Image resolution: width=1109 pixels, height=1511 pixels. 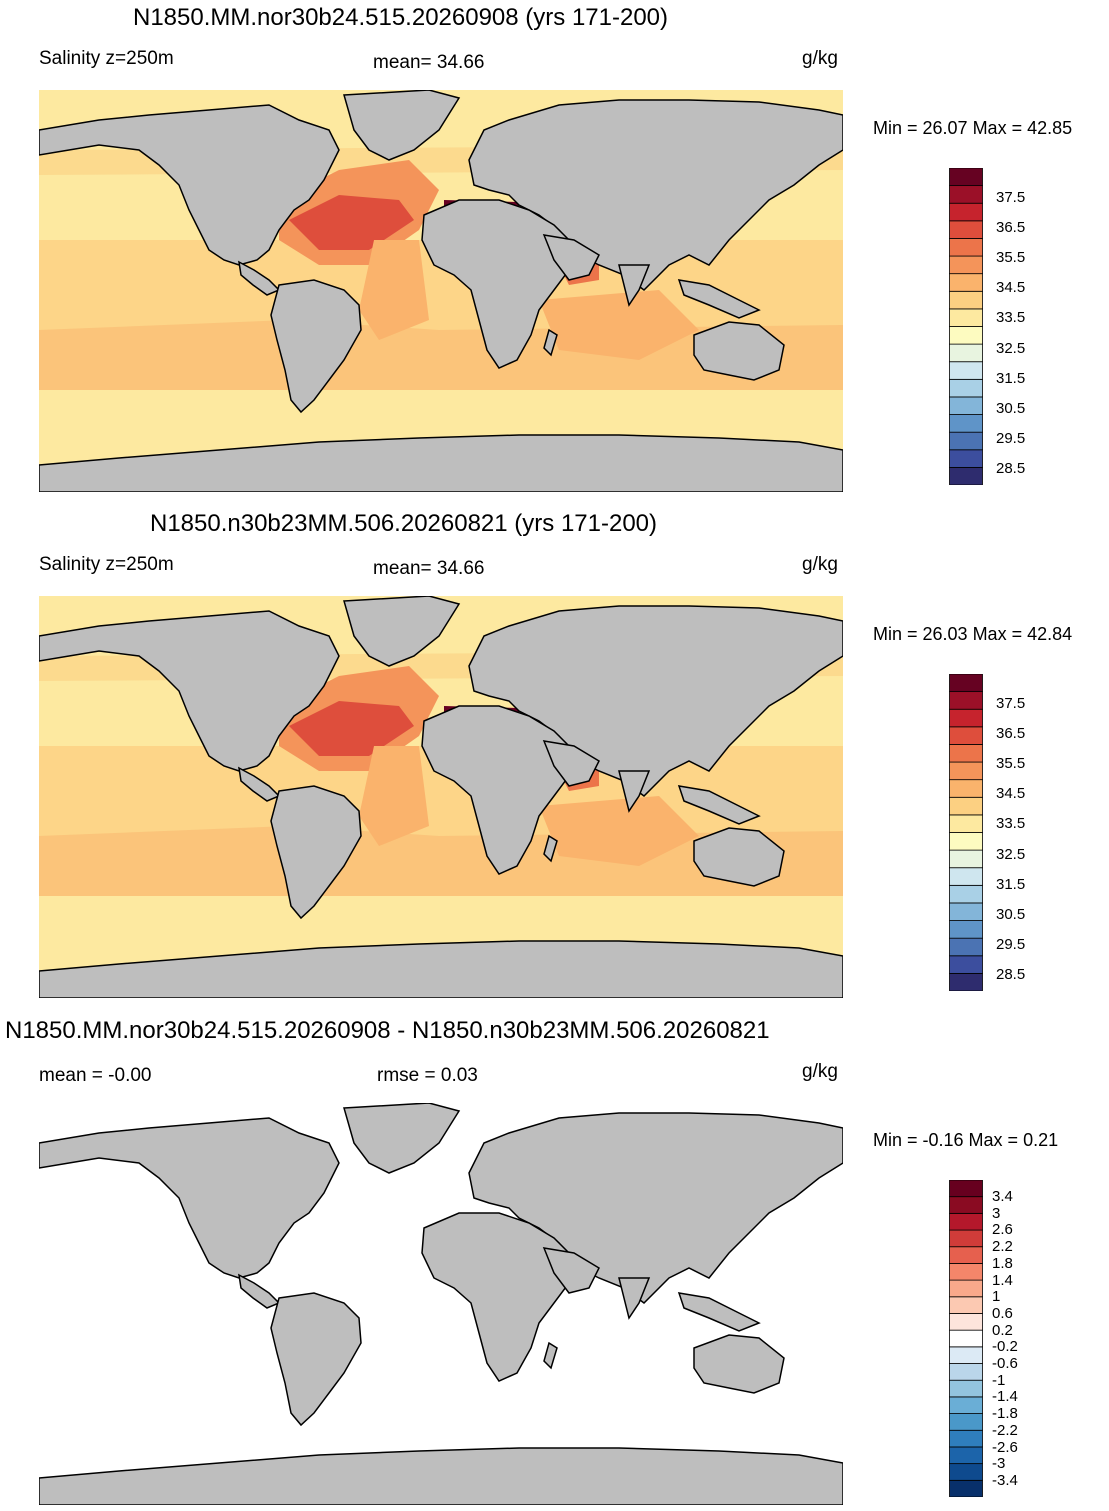 What do you see at coordinates (1002, 1263) in the screenshot?
I see `colorbar-tick-label: 1.8` at bounding box center [1002, 1263].